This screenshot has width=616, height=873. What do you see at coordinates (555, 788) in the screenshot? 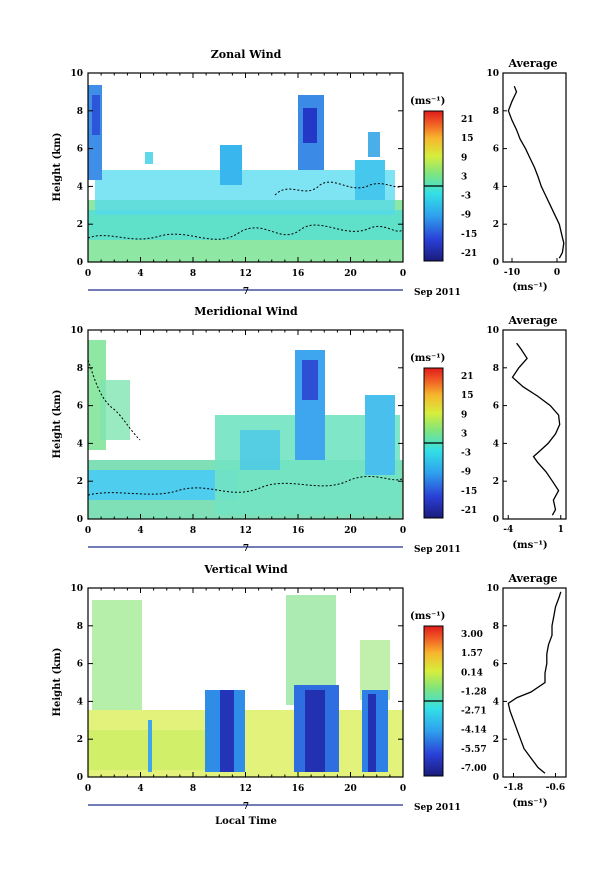
I see `avg-x-tick-label: -0.6` at bounding box center [555, 788].